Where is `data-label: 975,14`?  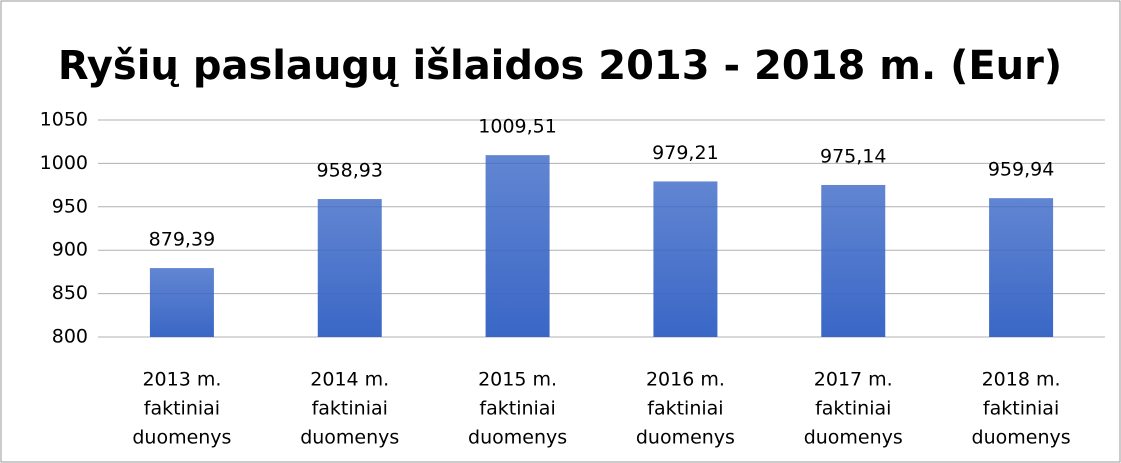 data-label: 975,14 is located at coordinates (853, 156).